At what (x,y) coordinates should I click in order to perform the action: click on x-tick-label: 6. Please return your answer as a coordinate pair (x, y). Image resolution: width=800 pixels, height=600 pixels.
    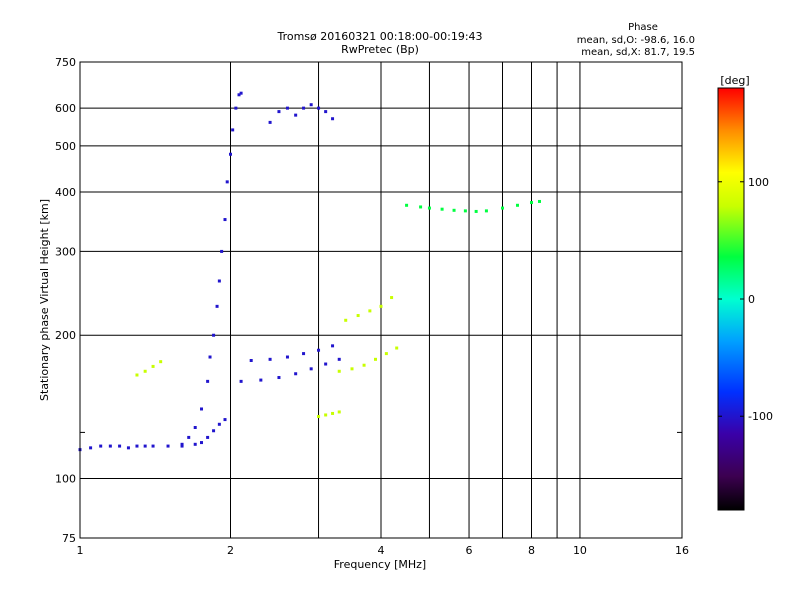
    Looking at the image, I should click on (469, 550).